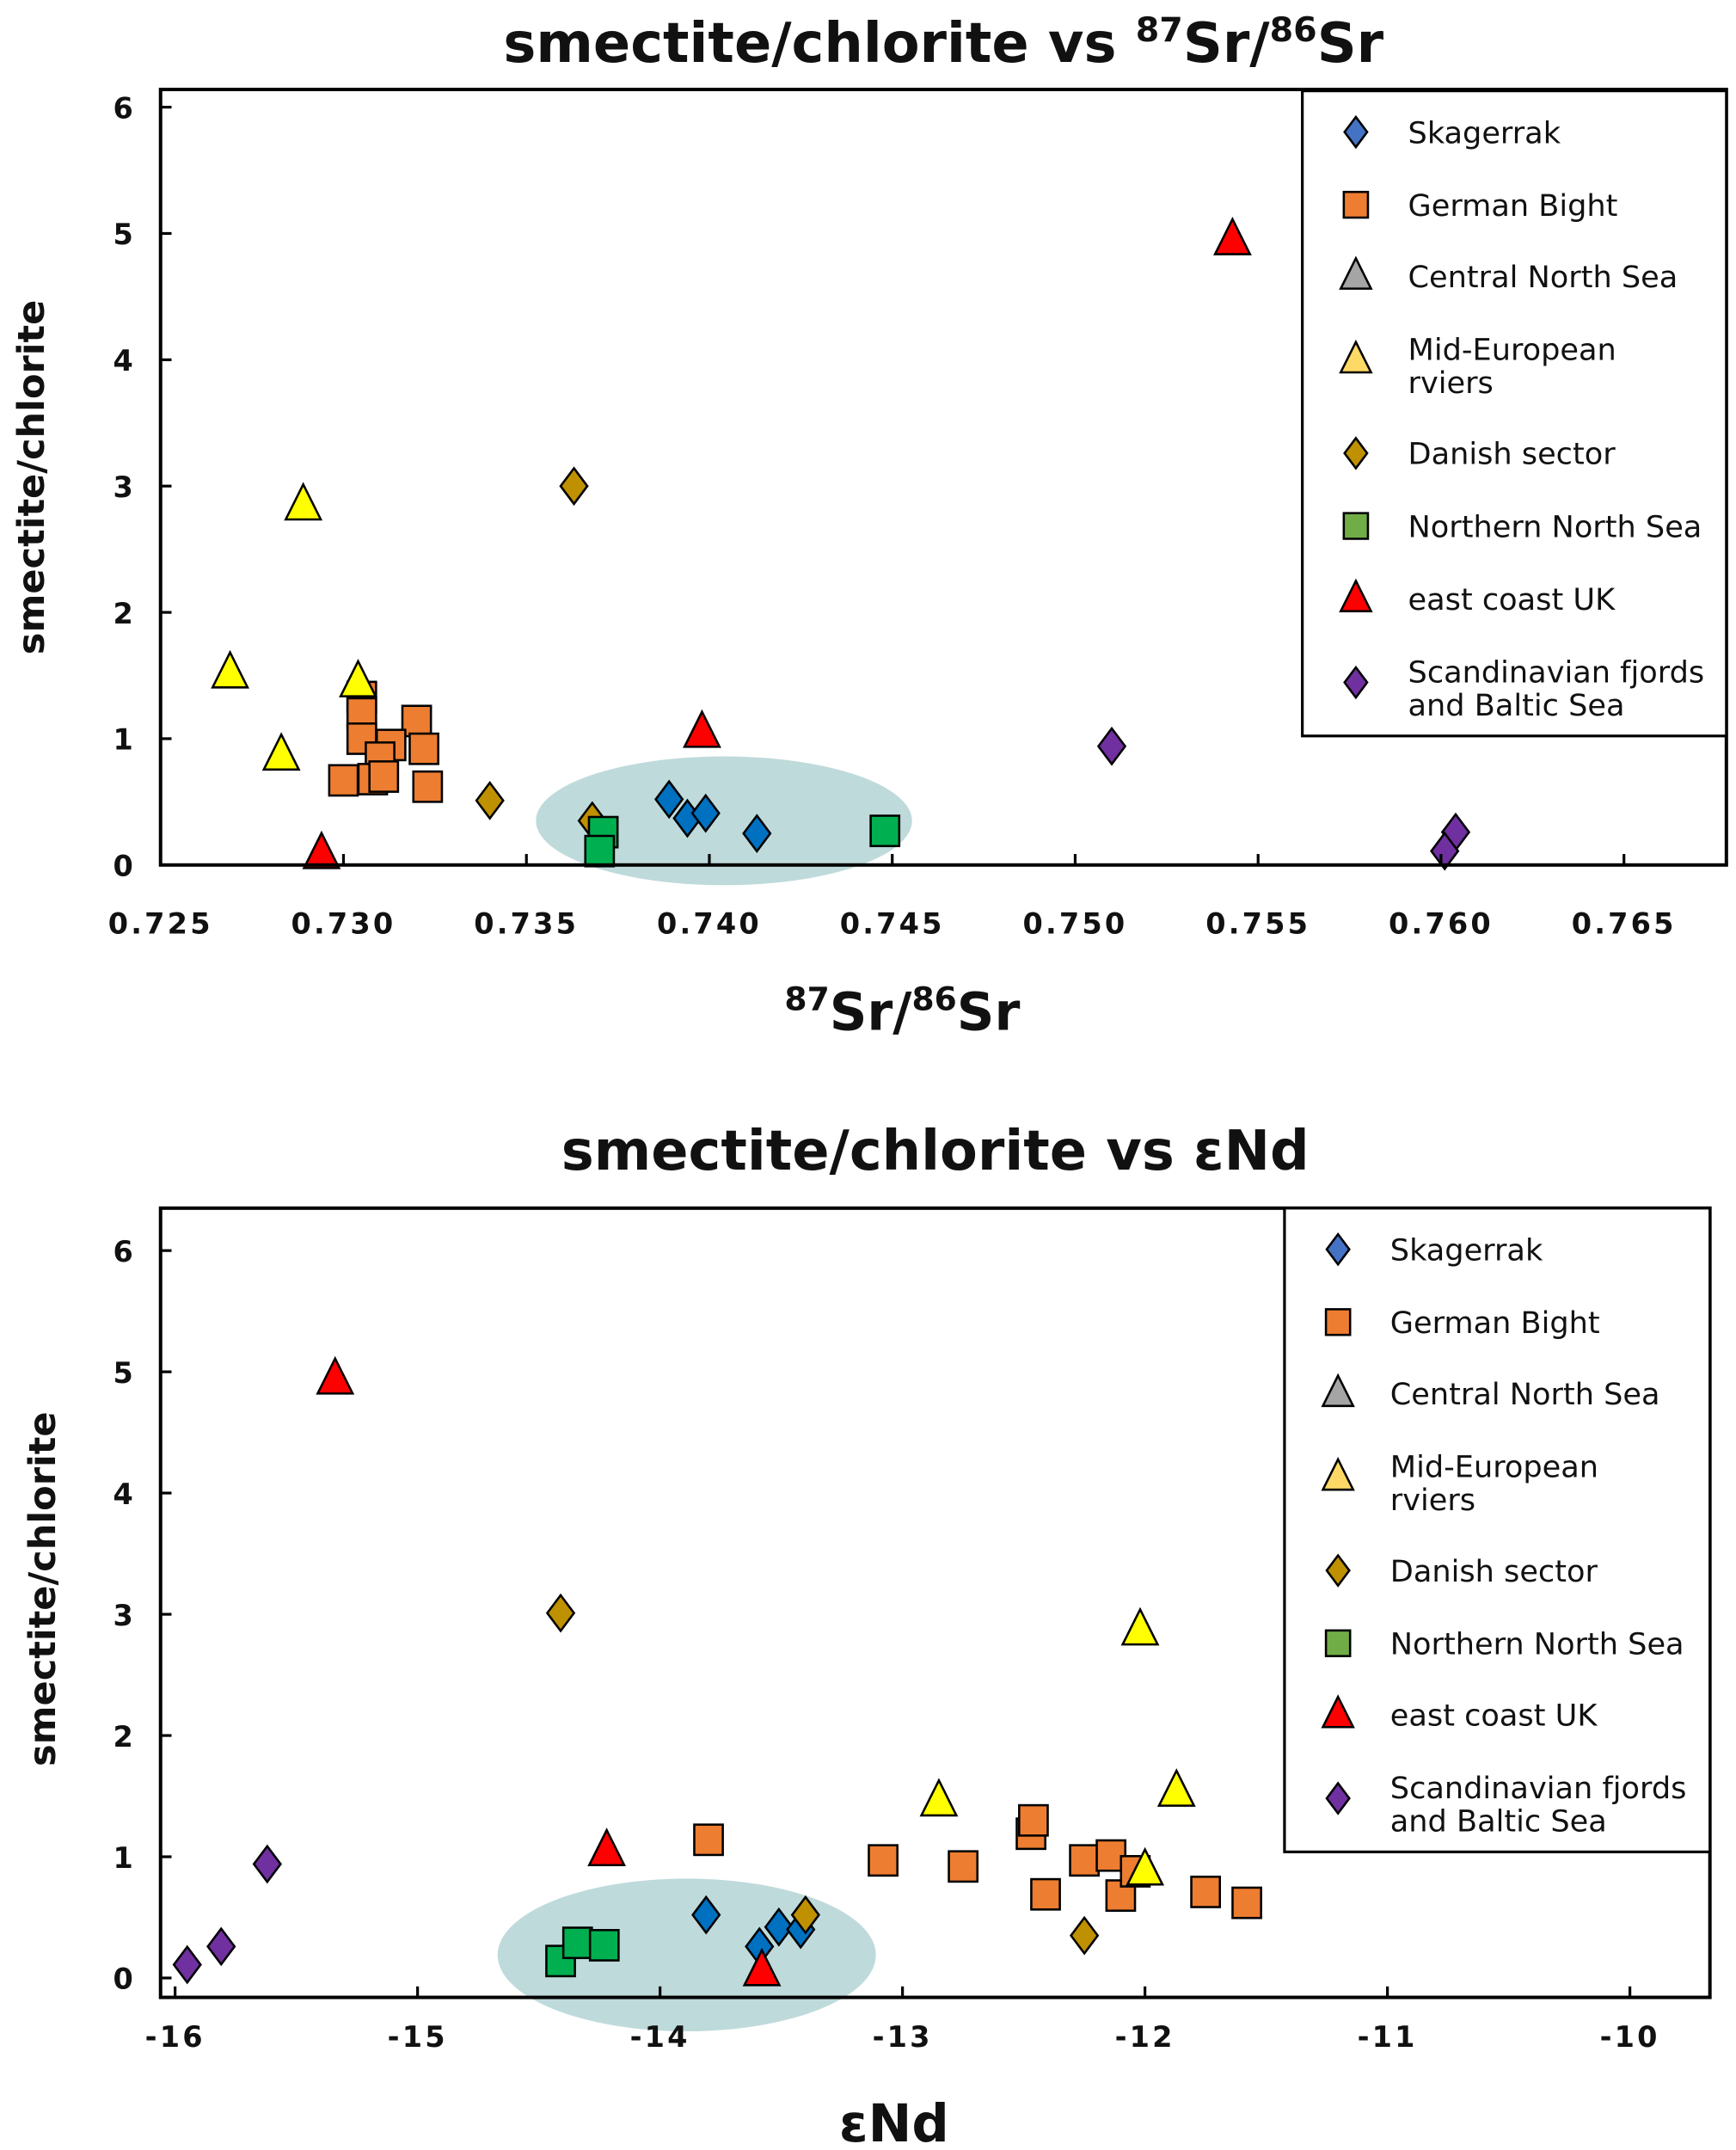  What do you see at coordinates (1356, 453) in the screenshot?
I see `legend-marker-dan` at bounding box center [1356, 453].